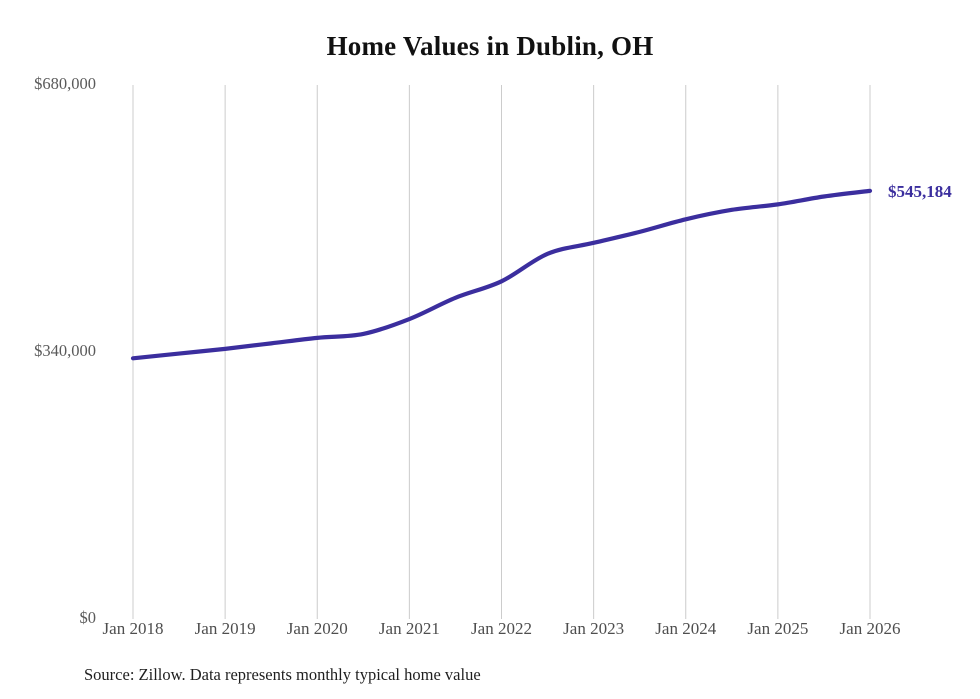 The height and width of the screenshot is (699, 980). Describe the element at coordinates (317, 628) in the screenshot. I see `x-tick-label-jan-2020: Jan 2020` at that location.